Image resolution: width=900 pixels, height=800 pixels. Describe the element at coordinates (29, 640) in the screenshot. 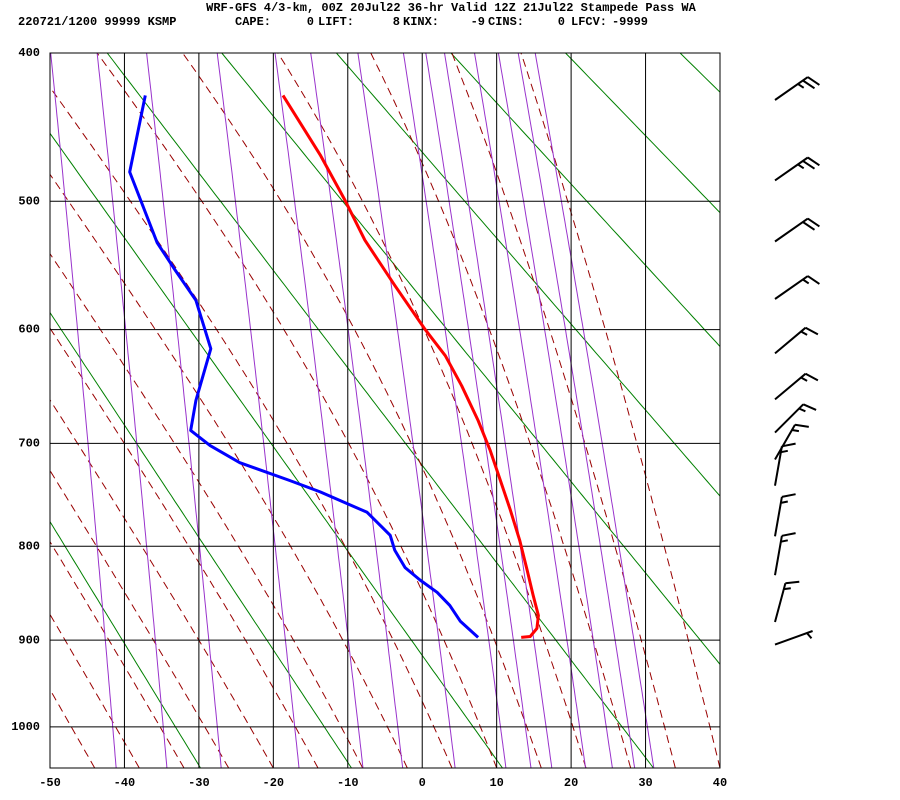

I see `y-tick-label: 900` at that location.